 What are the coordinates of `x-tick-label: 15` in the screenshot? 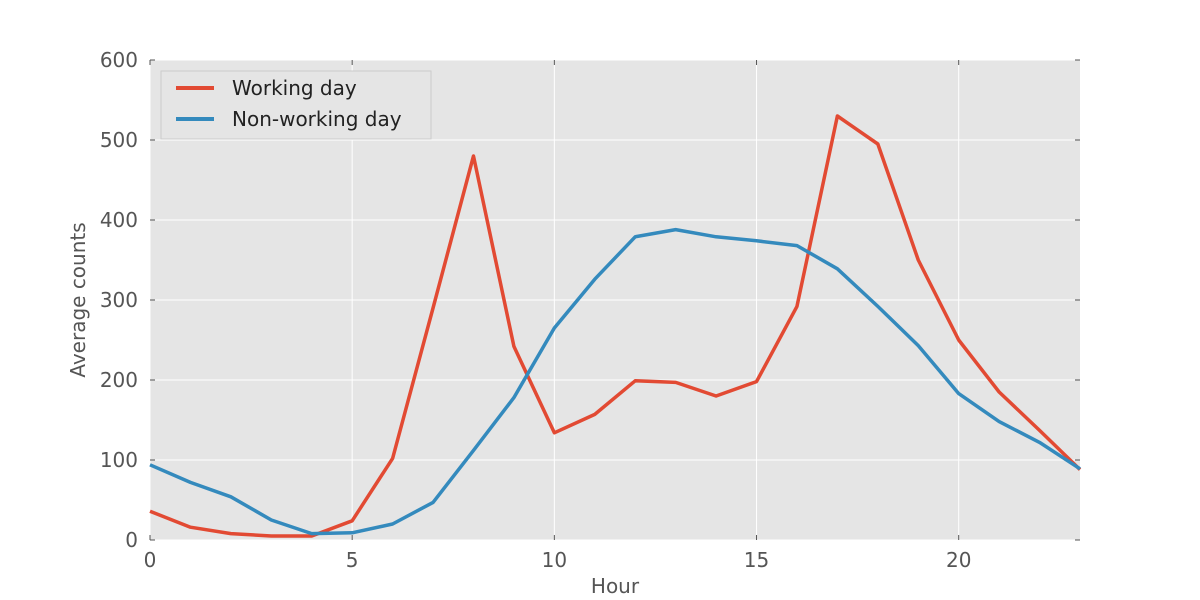 It's located at (756, 560).